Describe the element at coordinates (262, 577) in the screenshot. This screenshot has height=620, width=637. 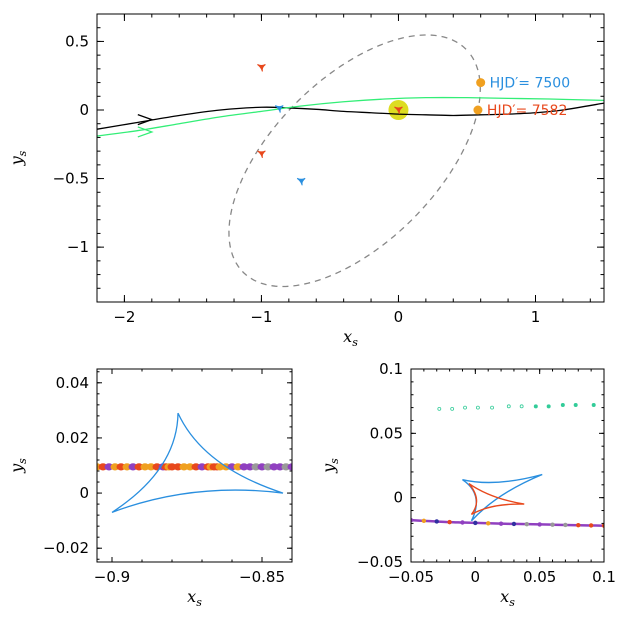
I see `x-tick-label: −0.85` at that location.